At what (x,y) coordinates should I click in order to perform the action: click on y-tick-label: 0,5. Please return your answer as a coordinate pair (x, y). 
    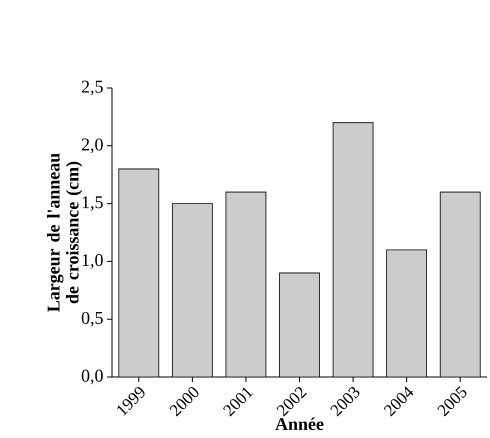
    Looking at the image, I should click on (92, 319).